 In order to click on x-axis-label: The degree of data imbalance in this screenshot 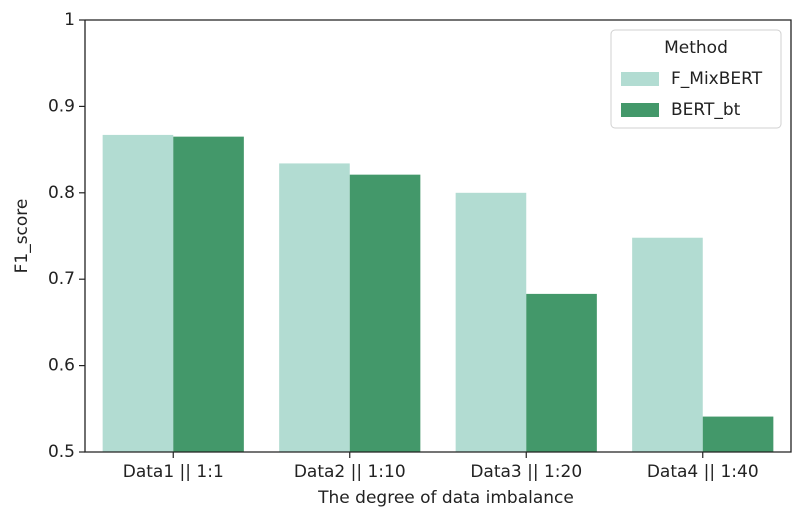, I will do `click(445, 498)`.